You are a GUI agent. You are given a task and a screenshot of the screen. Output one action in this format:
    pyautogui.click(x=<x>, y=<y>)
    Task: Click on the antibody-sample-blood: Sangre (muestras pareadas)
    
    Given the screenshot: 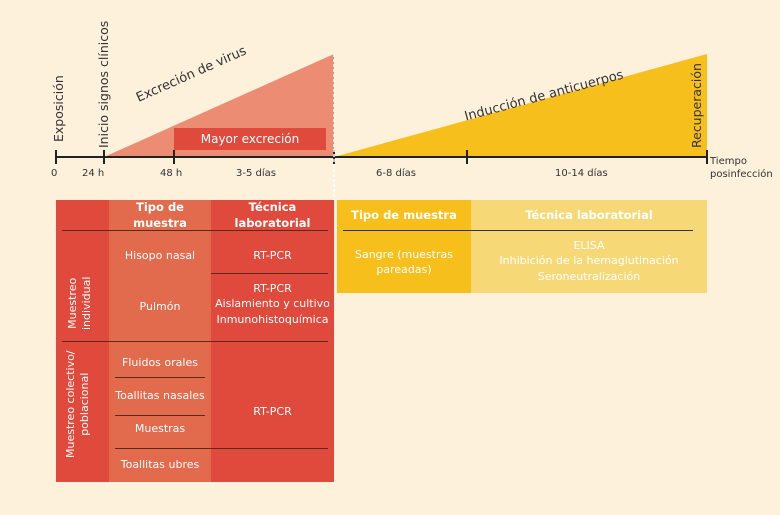 What is the action you would take?
    pyautogui.click(x=404, y=262)
    